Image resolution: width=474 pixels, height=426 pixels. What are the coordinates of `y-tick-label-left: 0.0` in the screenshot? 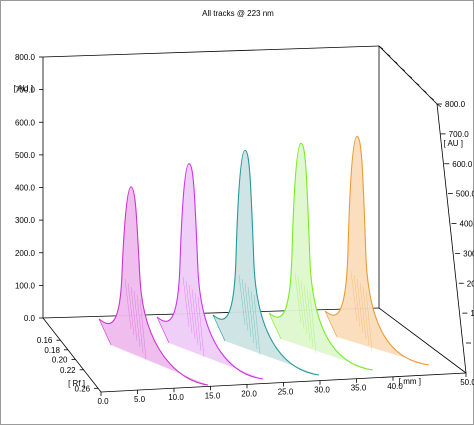 It's located at (30, 318).